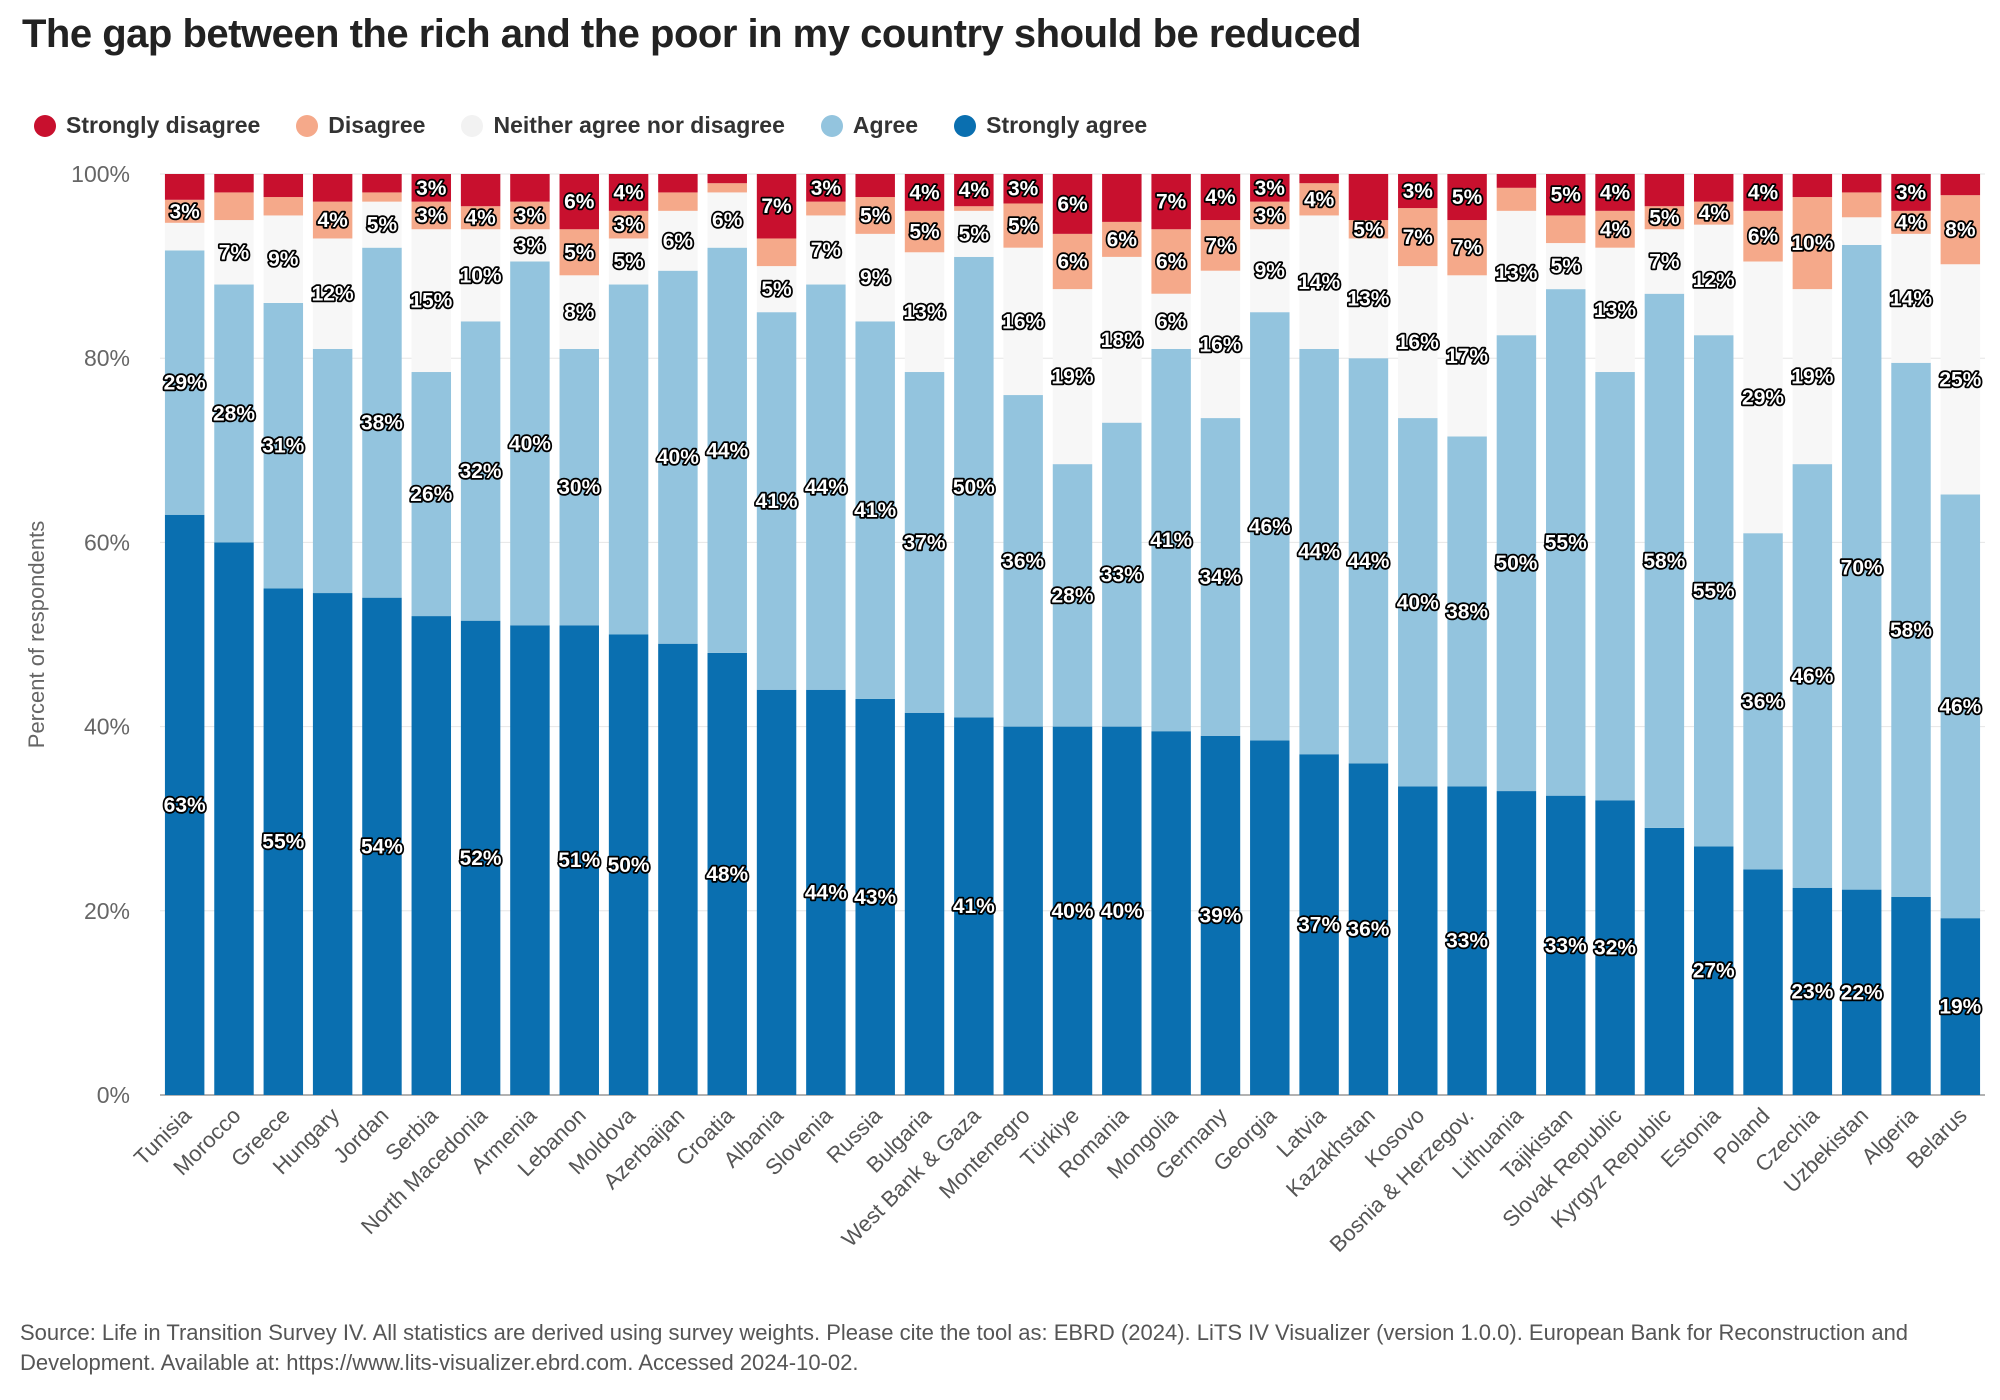  Describe the element at coordinates (1862, 992) in the screenshot. I see `data-label: 22%` at that location.